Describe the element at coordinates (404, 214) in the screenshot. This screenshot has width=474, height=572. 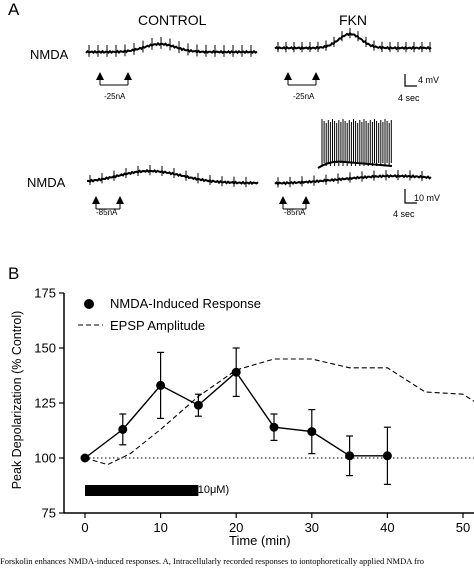
I see `row2-scale-time: 4 sec` at that location.